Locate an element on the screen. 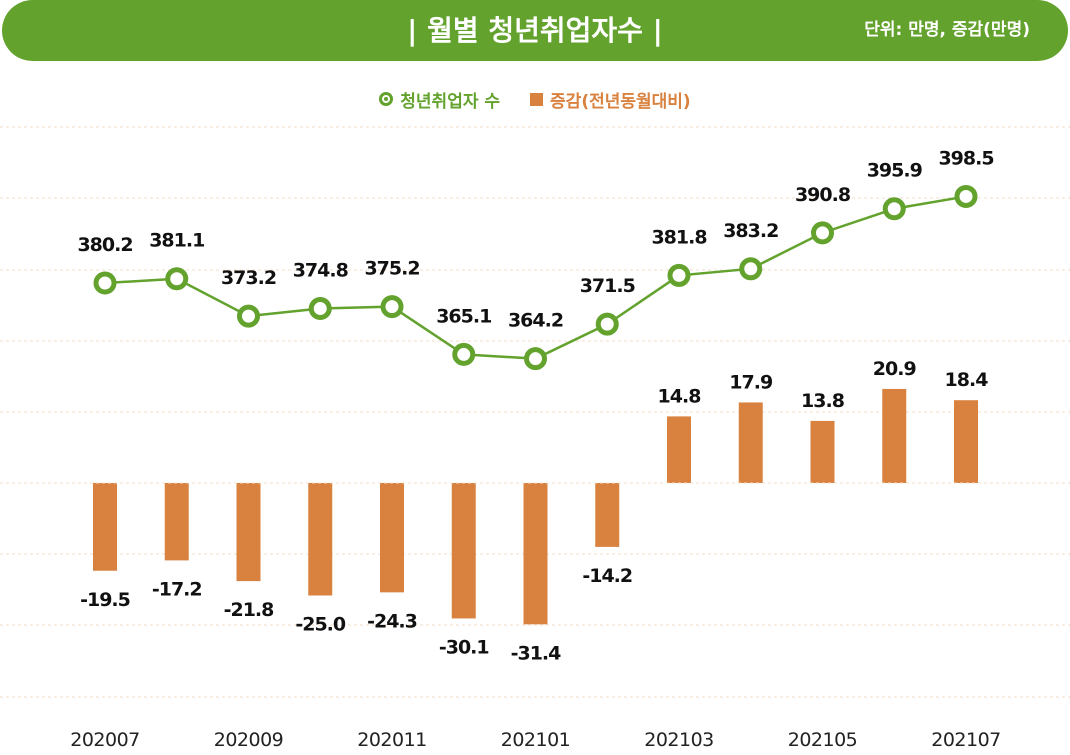  line-value-label: 395.9 is located at coordinates (894, 171).